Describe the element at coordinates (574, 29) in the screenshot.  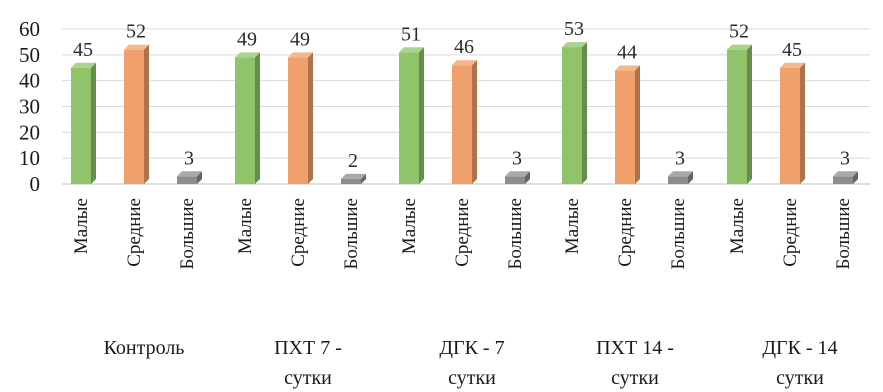
I see `data-label: 53` at that location.